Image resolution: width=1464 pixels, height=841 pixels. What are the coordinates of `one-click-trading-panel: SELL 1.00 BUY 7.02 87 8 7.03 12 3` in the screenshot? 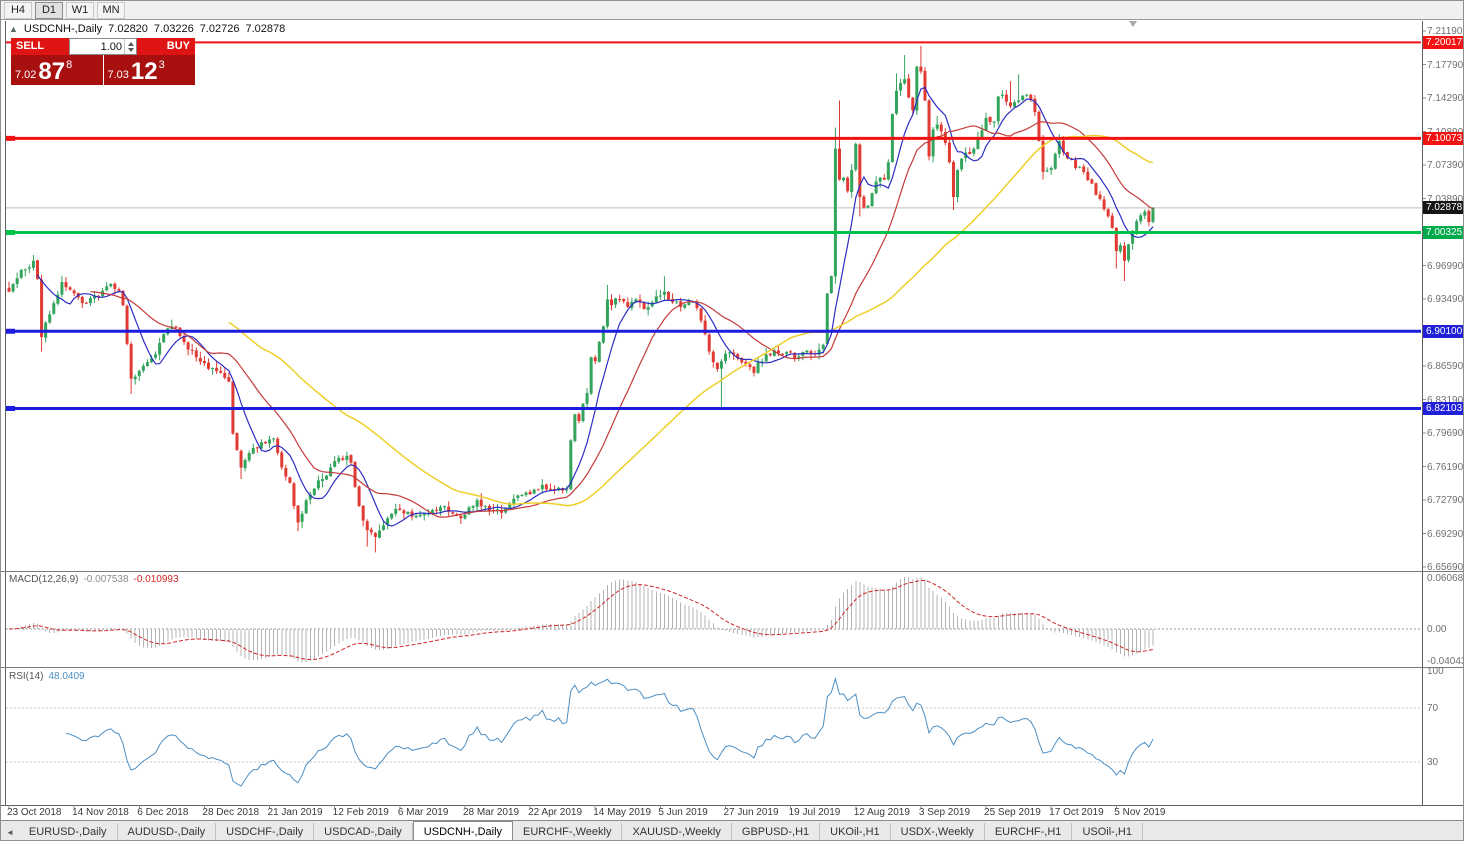 It's located at (103, 61).